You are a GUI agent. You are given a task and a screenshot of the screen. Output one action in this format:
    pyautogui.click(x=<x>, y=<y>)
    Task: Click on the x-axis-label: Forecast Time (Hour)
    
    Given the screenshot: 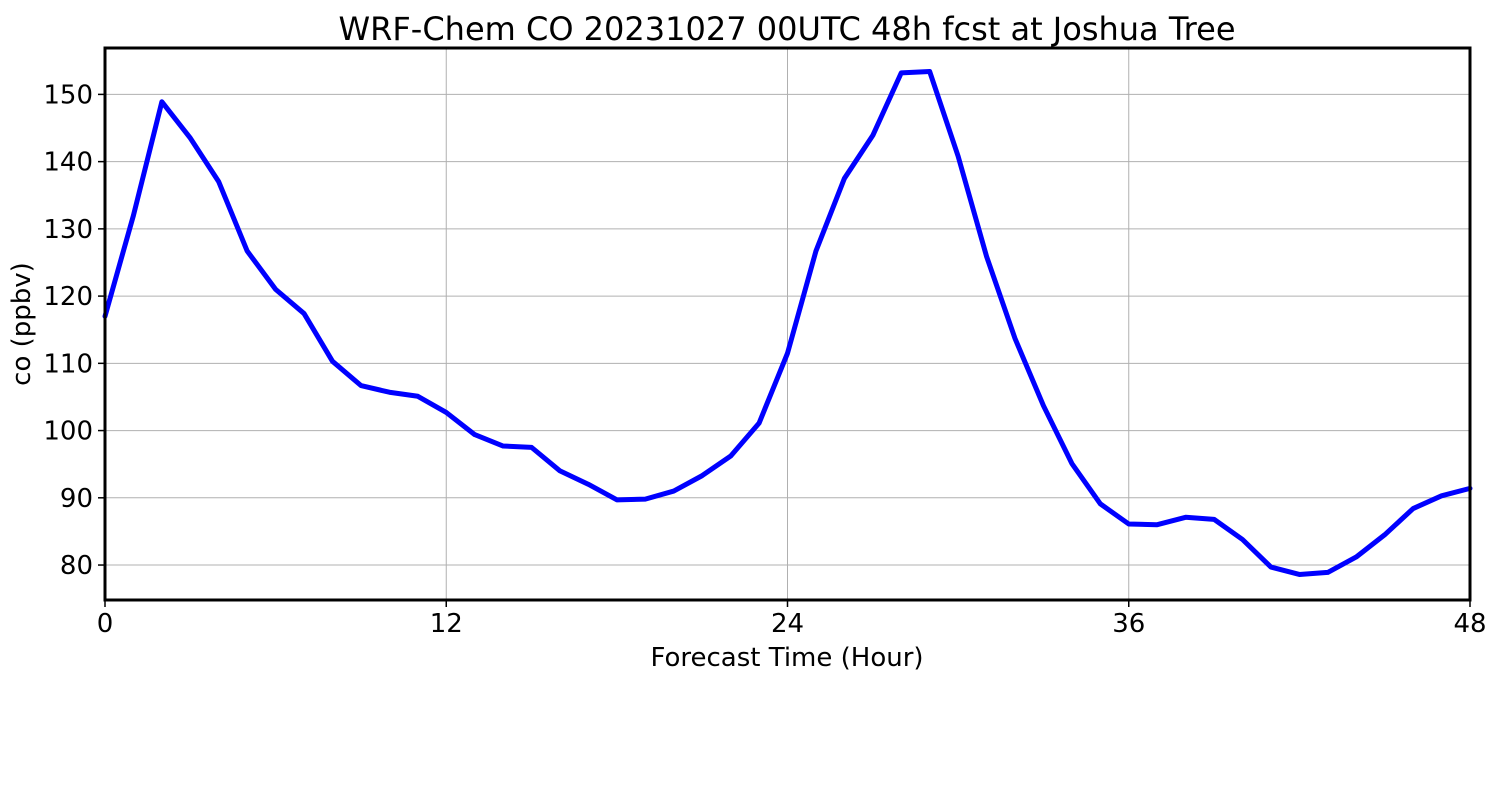 What is the action you would take?
    pyautogui.click(x=786, y=658)
    